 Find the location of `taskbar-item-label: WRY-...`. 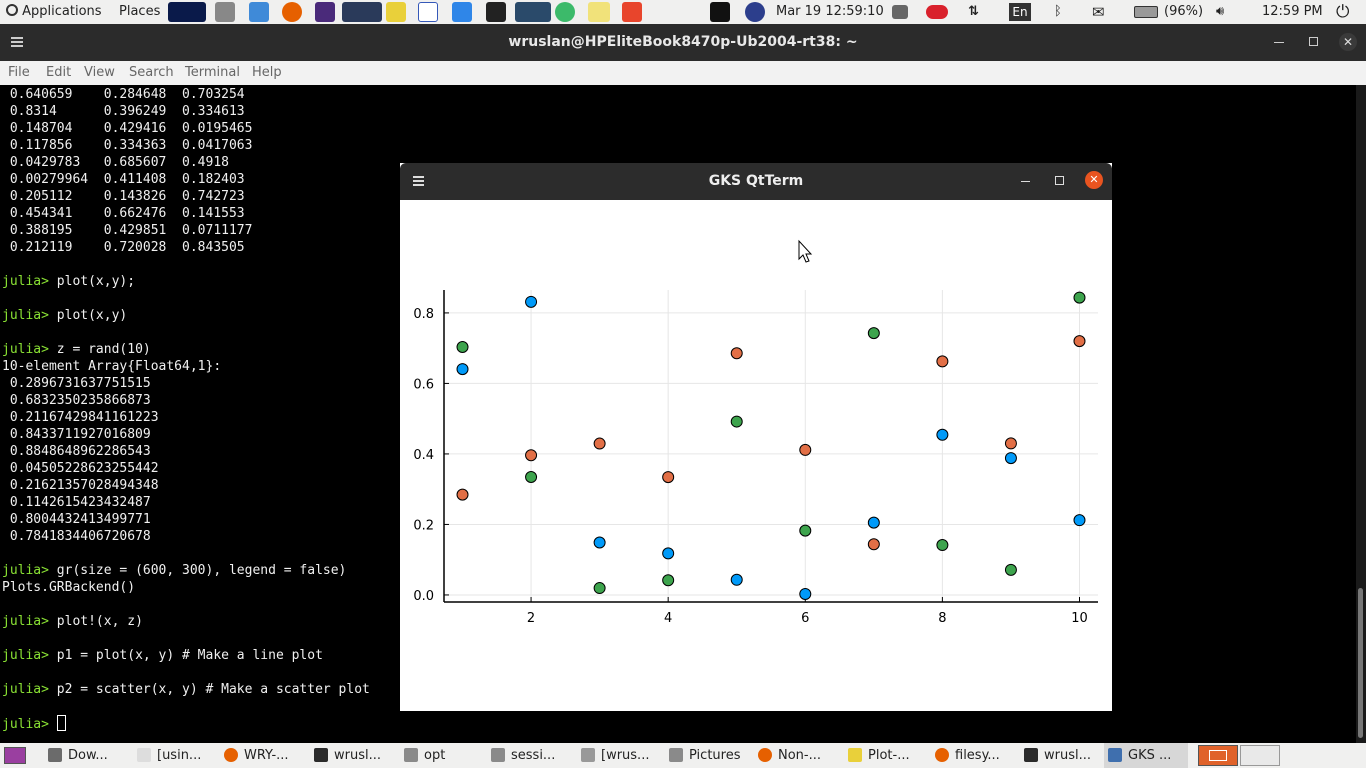

taskbar-item-label: WRY-... is located at coordinates (266, 755).